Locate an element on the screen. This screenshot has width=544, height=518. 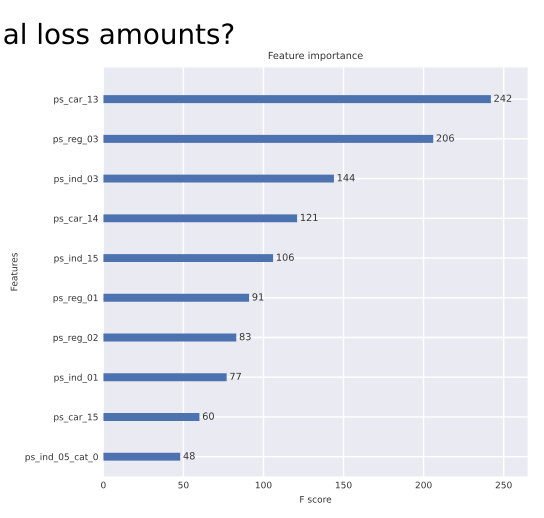
y-tick-label: ps_car_14 is located at coordinates (76, 219).